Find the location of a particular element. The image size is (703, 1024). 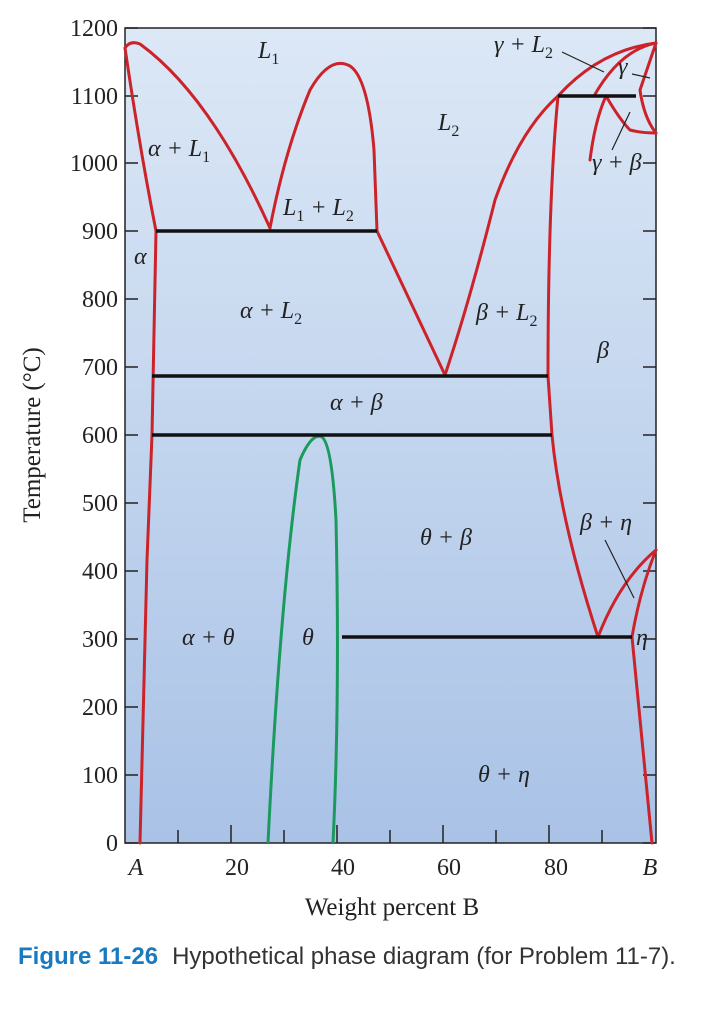

solidus-gamma is located at coordinates (625, 69).